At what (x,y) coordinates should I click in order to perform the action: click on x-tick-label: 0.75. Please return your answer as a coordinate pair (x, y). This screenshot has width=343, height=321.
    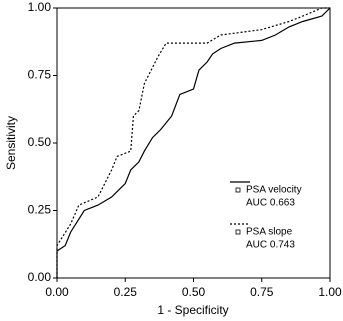
    Looking at the image, I should click on (262, 292).